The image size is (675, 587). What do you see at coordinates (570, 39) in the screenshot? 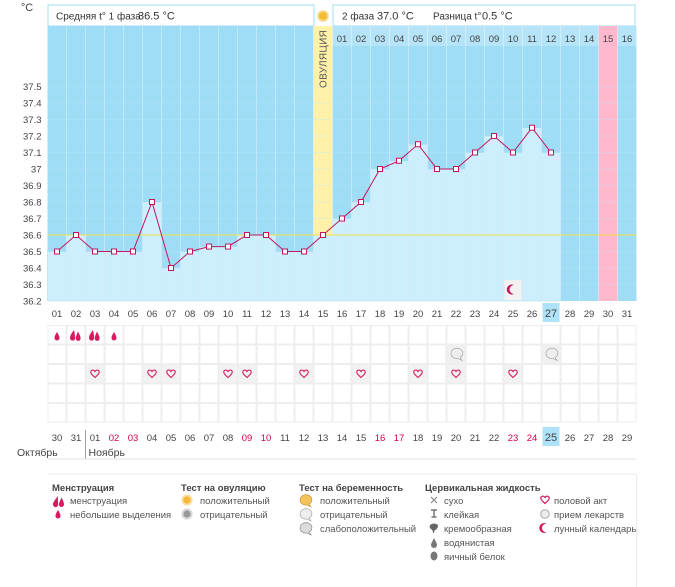
I see `luteal-day-label: 13` at bounding box center [570, 39].